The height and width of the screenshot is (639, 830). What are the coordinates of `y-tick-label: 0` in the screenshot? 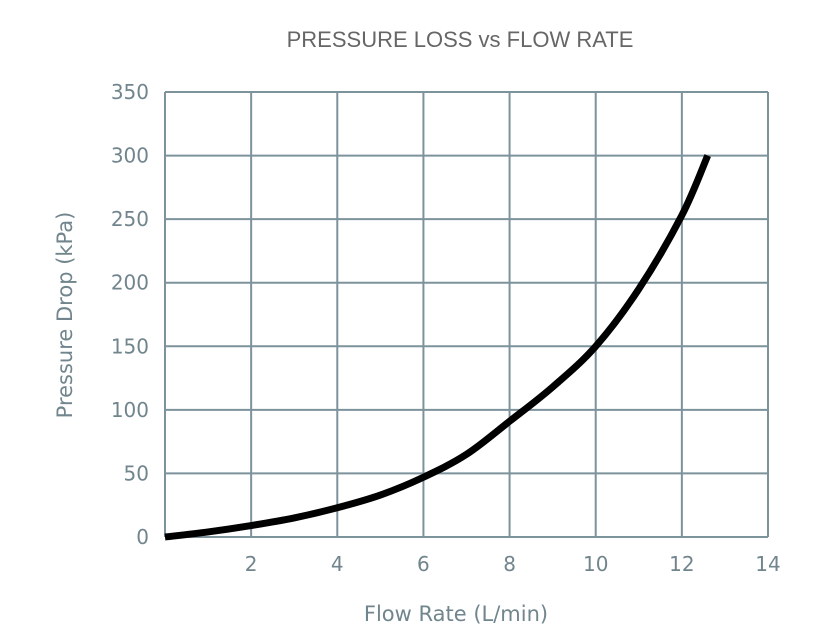 It's located at (142, 537).